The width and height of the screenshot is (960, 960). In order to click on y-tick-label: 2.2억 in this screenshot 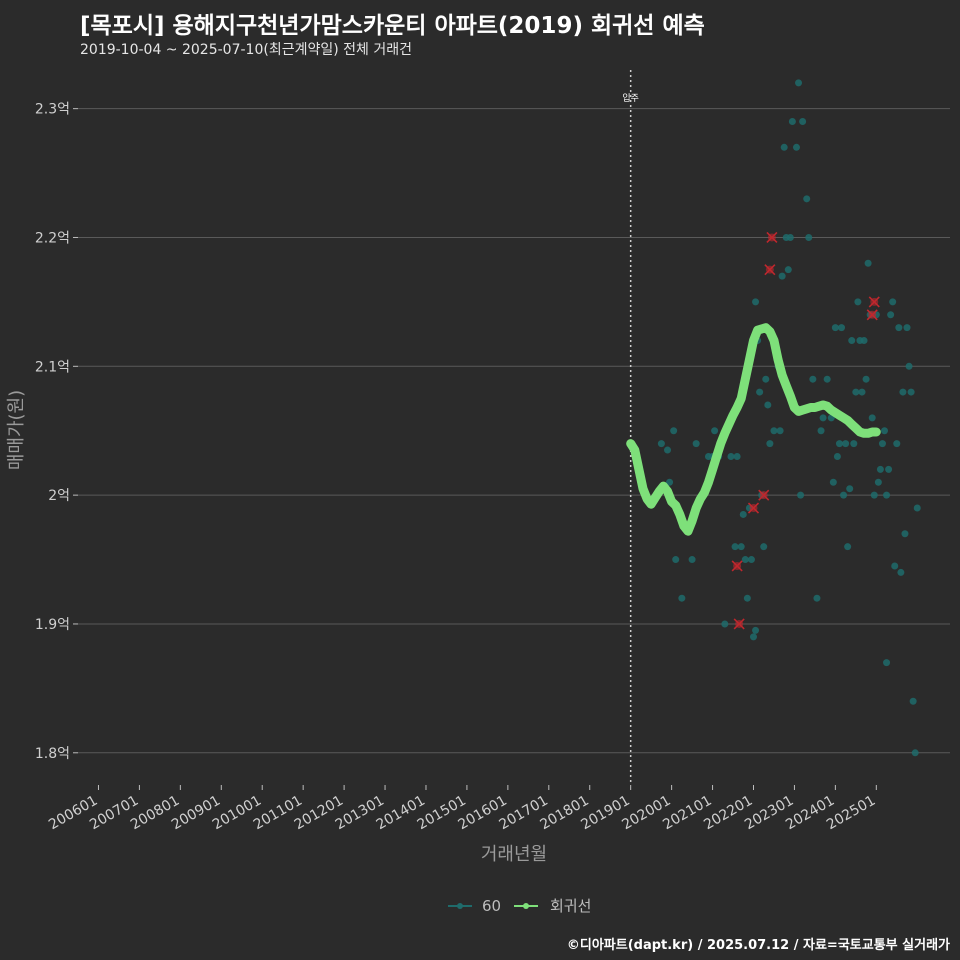, I will do `click(52, 238)`.